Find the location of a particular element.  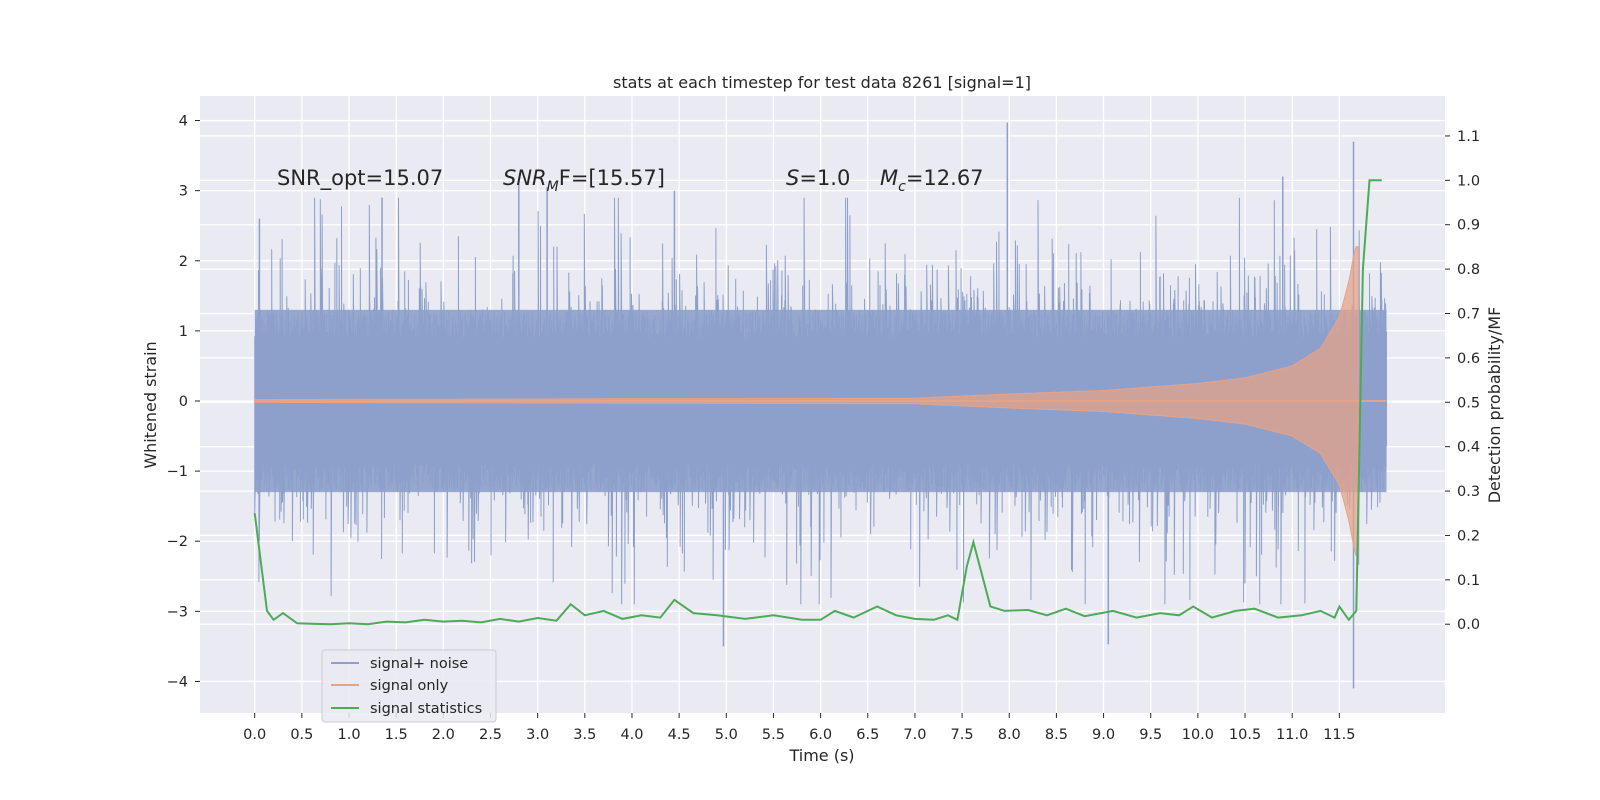

x-tick-label: 6.0 is located at coordinates (820, 735).